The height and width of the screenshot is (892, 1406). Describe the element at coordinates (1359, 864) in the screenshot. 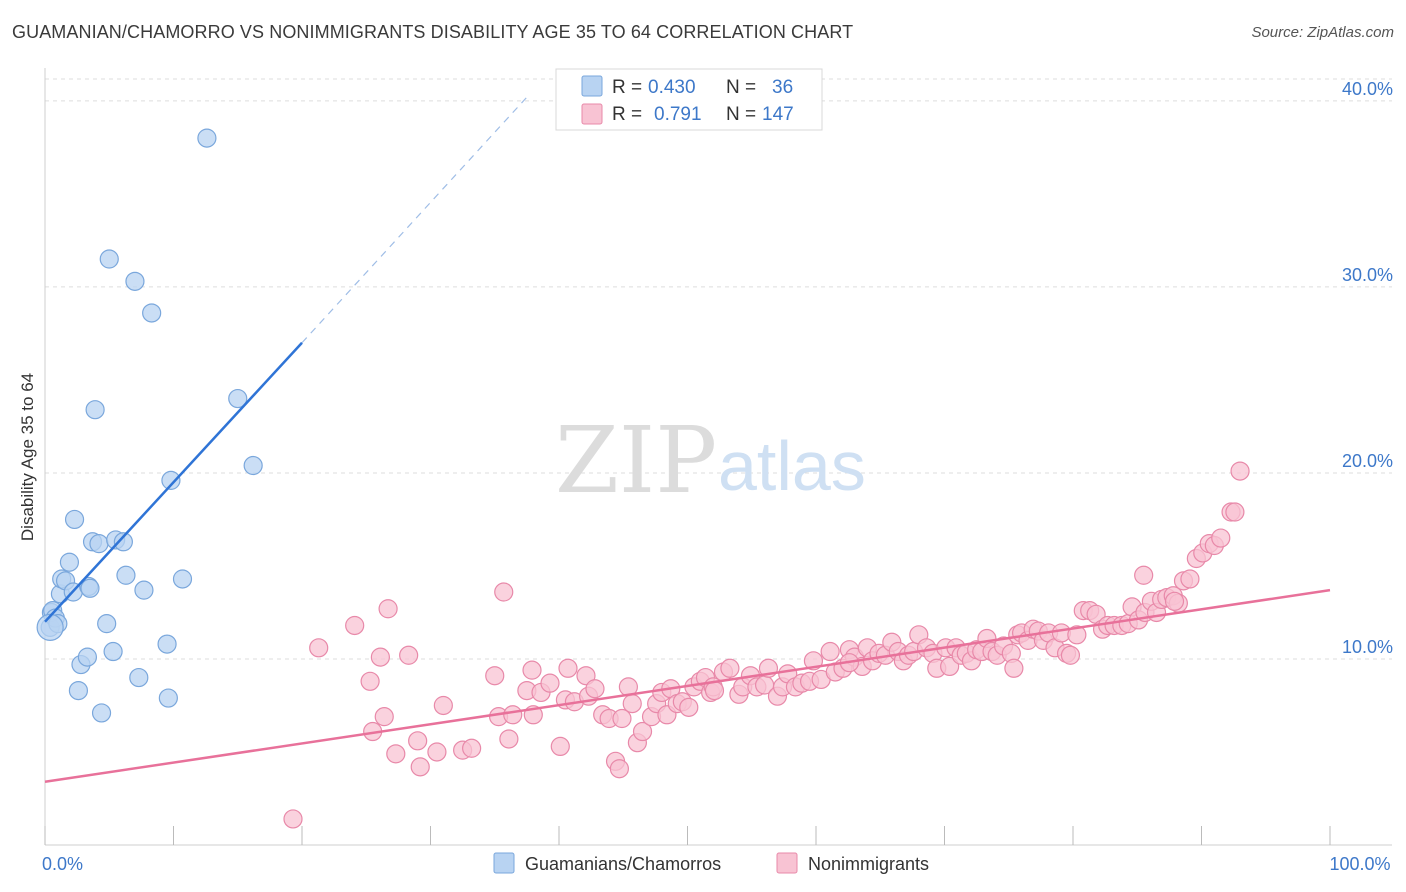

I see `x-tick-label: 100.0%` at that location.